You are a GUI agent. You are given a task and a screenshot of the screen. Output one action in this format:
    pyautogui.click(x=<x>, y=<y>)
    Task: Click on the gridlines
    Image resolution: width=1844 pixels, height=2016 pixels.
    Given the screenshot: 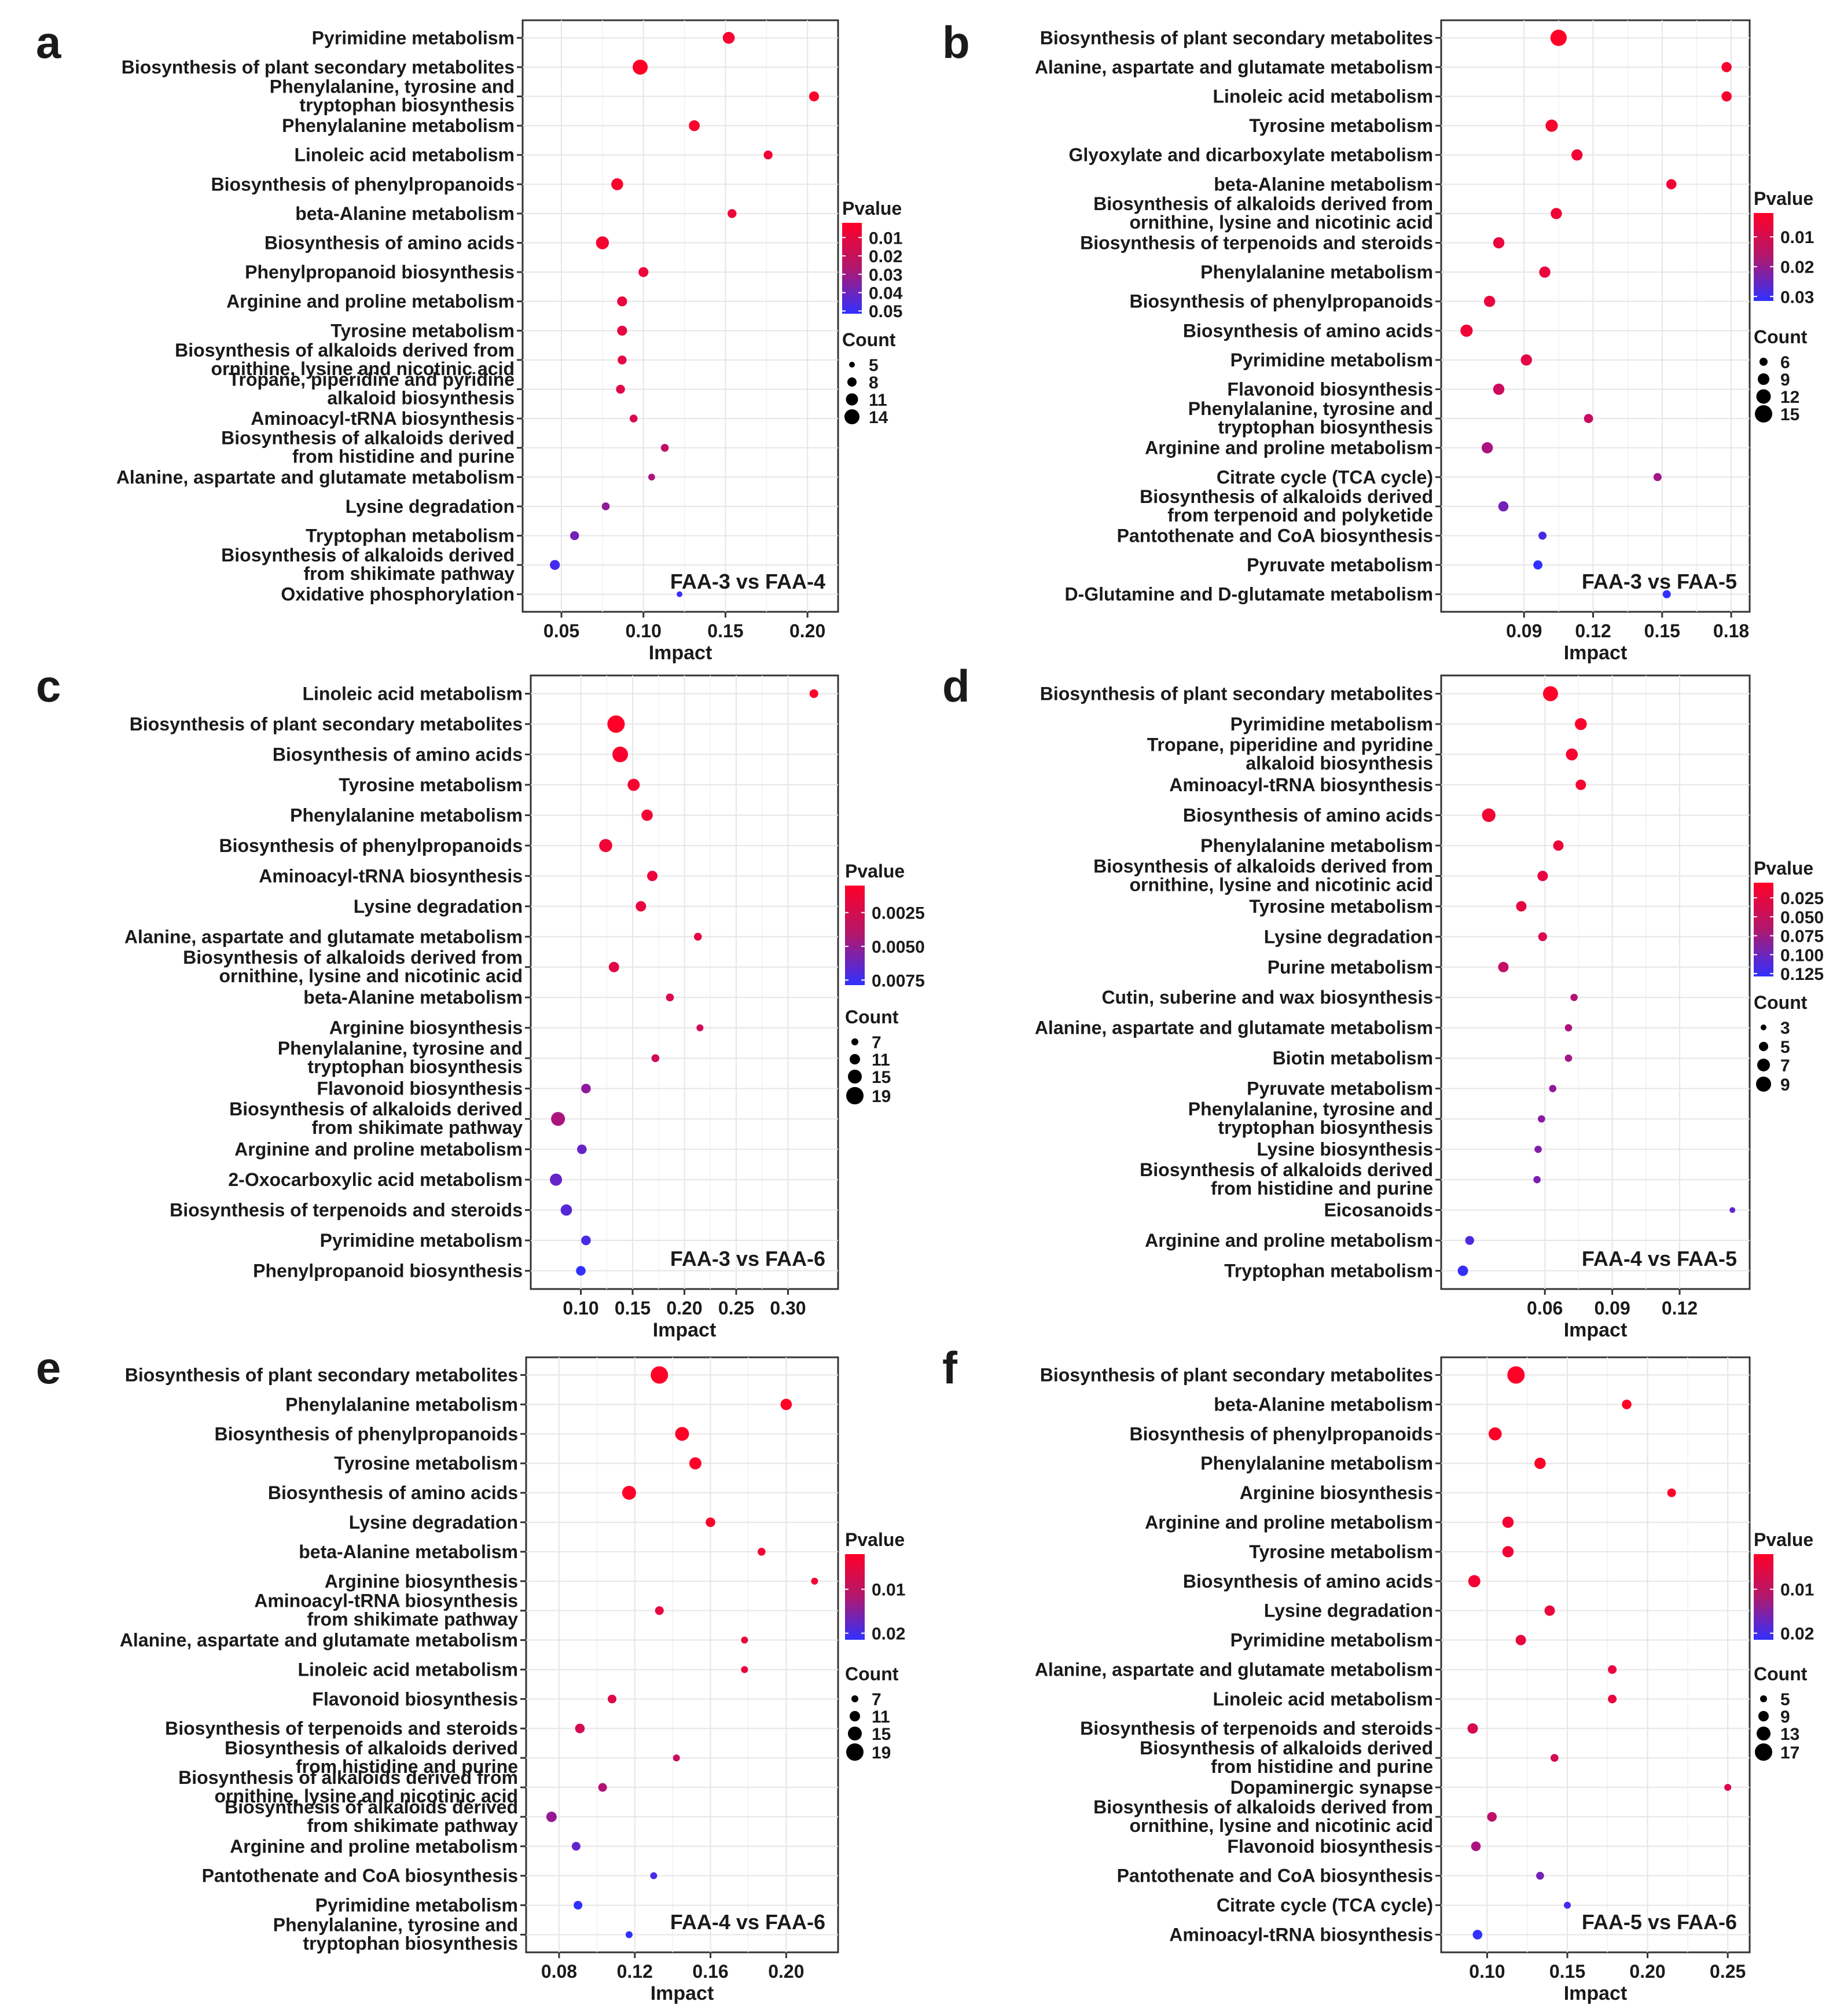 What is the action you would take?
    pyautogui.click(x=680, y=316)
    